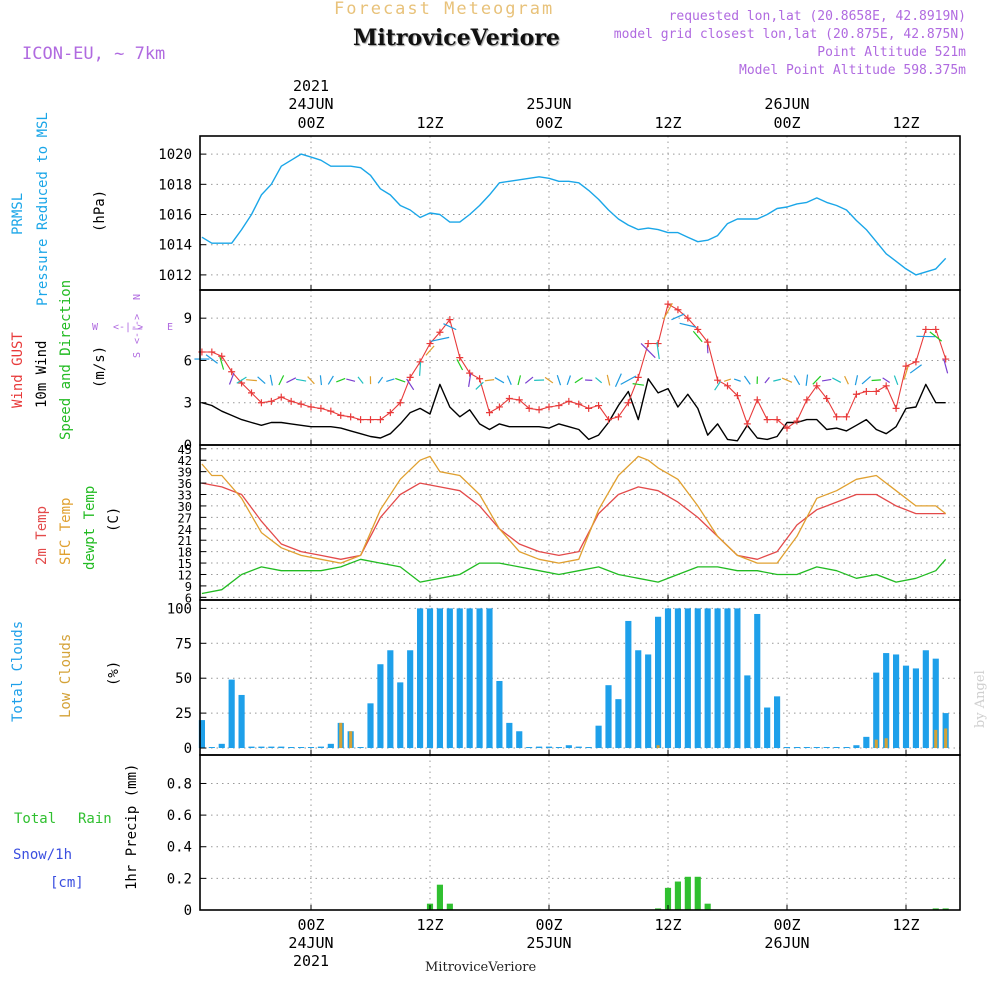  What do you see at coordinates (188, 404) in the screenshot?
I see `y-tick-label: 3` at bounding box center [188, 404].